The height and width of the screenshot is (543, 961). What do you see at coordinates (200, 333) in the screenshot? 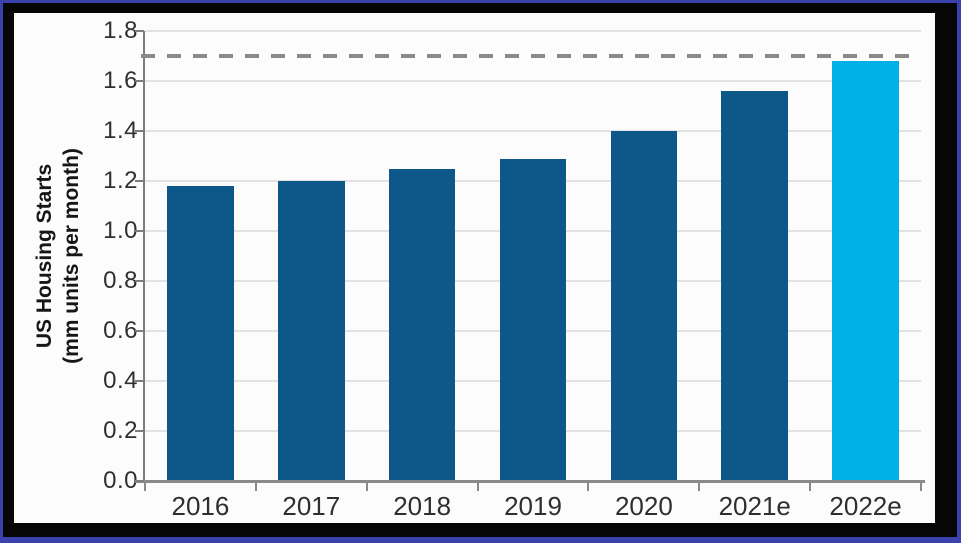
I see `bar-2016` at bounding box center [200, 333].